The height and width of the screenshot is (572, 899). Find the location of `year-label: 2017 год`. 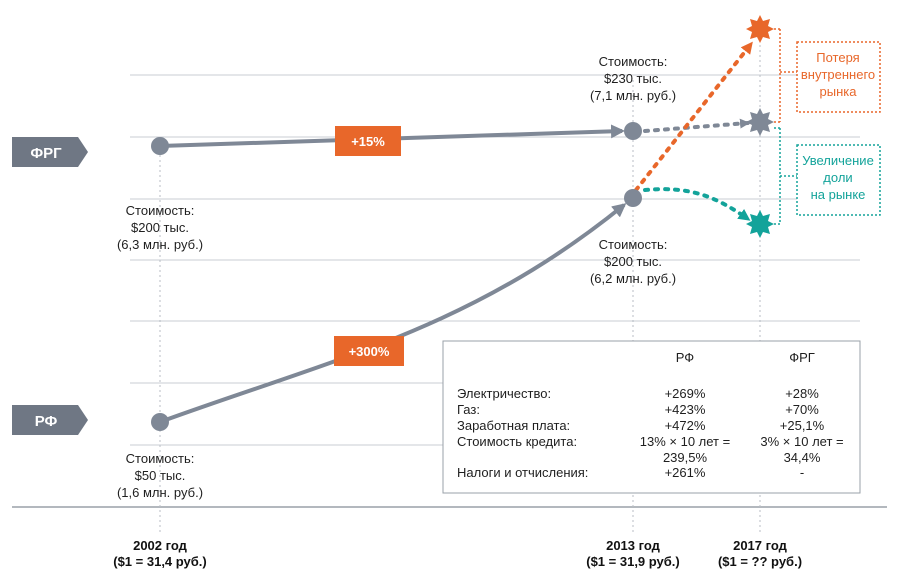

year-label: 2017 год is located at coordinates (760, 545).